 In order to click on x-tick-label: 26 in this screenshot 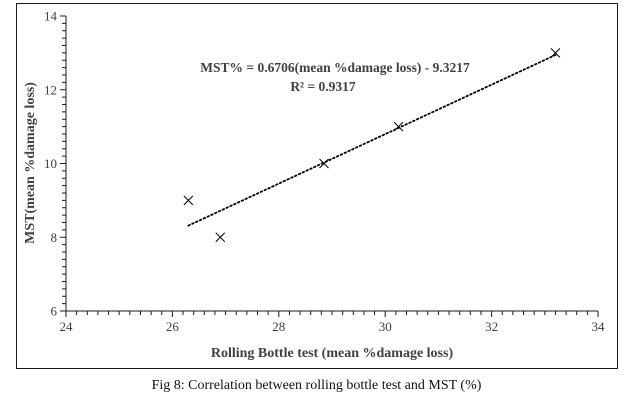, I will do `click(173, 326)`.